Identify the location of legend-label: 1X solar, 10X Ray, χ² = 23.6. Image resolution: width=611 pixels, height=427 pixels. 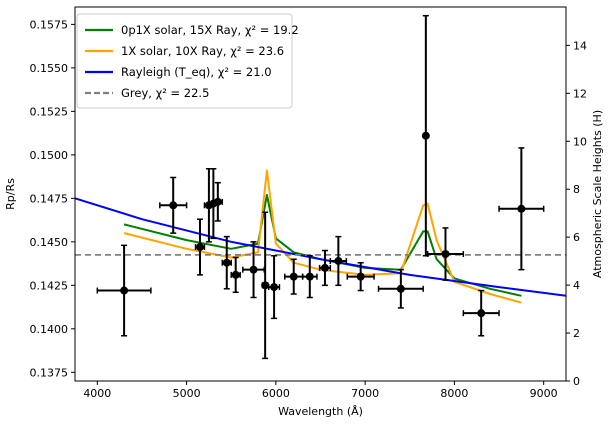
(202, 51).